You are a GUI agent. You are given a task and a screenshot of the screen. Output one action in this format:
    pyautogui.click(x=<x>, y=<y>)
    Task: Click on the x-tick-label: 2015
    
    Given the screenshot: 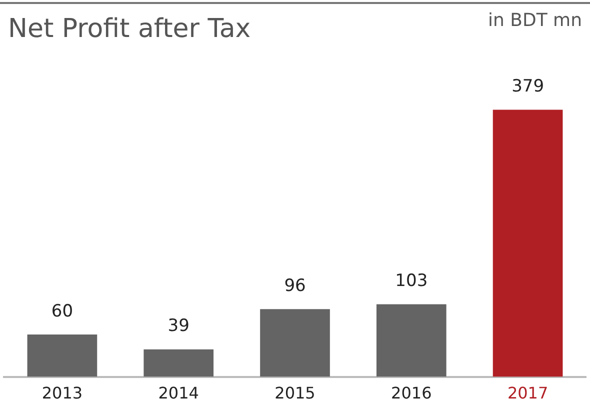 What is the action you would take?
    pyautogui.click(x=295, y=393)
    